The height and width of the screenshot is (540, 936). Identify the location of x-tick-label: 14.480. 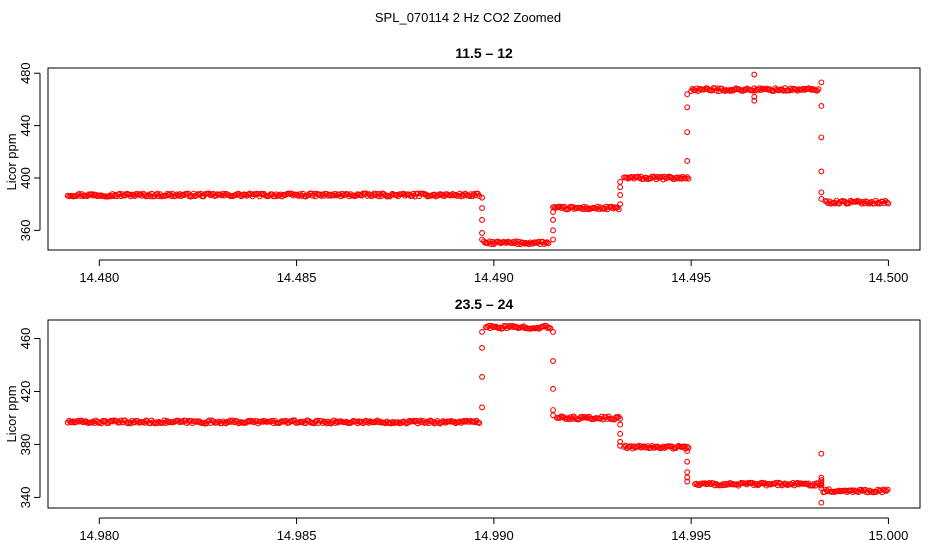
(99, 277).